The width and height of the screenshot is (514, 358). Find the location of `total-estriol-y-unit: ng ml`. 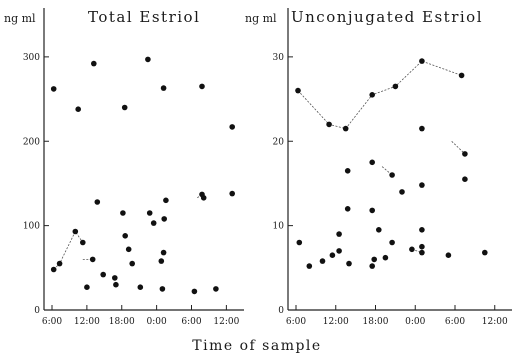

total-estriol-y-unit: ng ml is located at coordinates (20, 18).